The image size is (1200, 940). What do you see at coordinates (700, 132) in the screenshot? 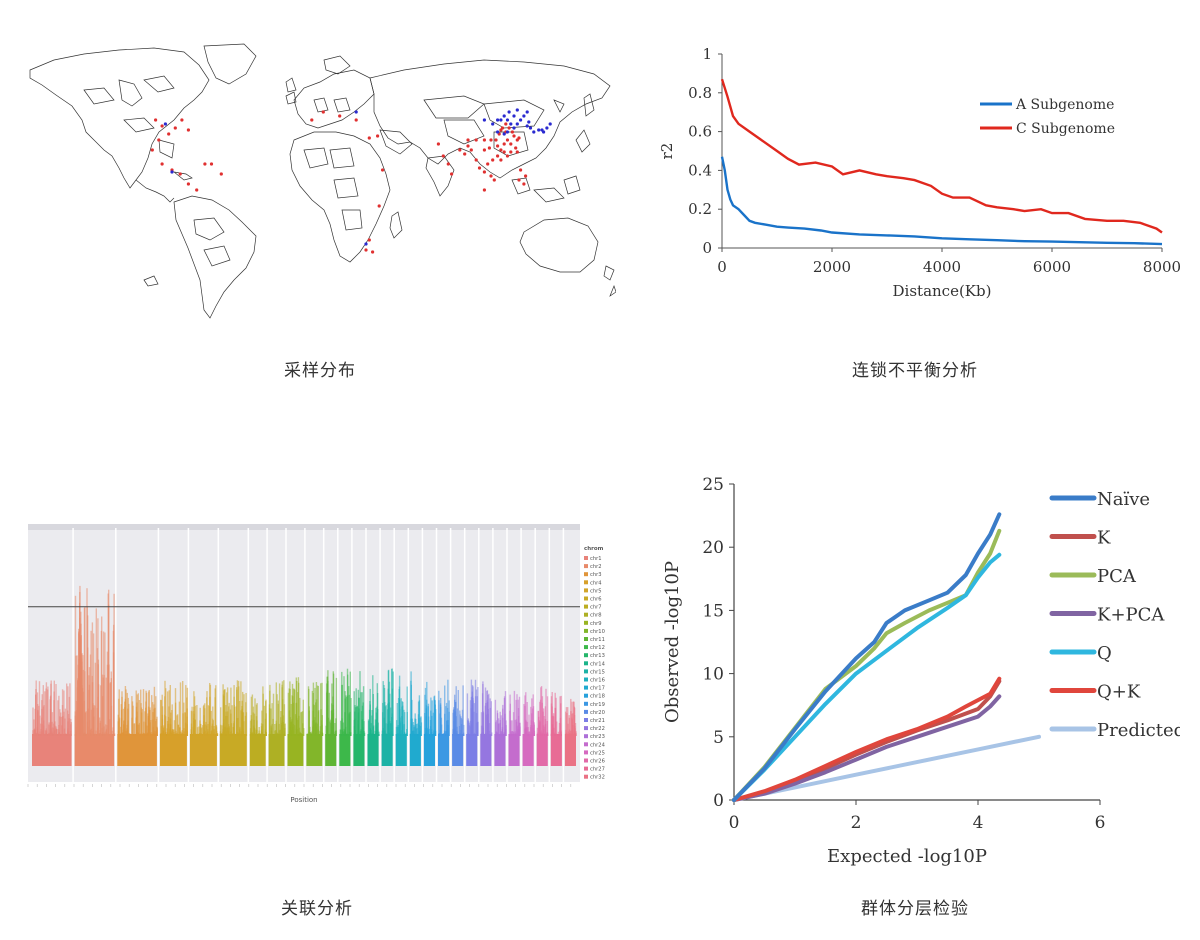
I see `y-tick-label: 0.6` at bounding box center [700, 132].